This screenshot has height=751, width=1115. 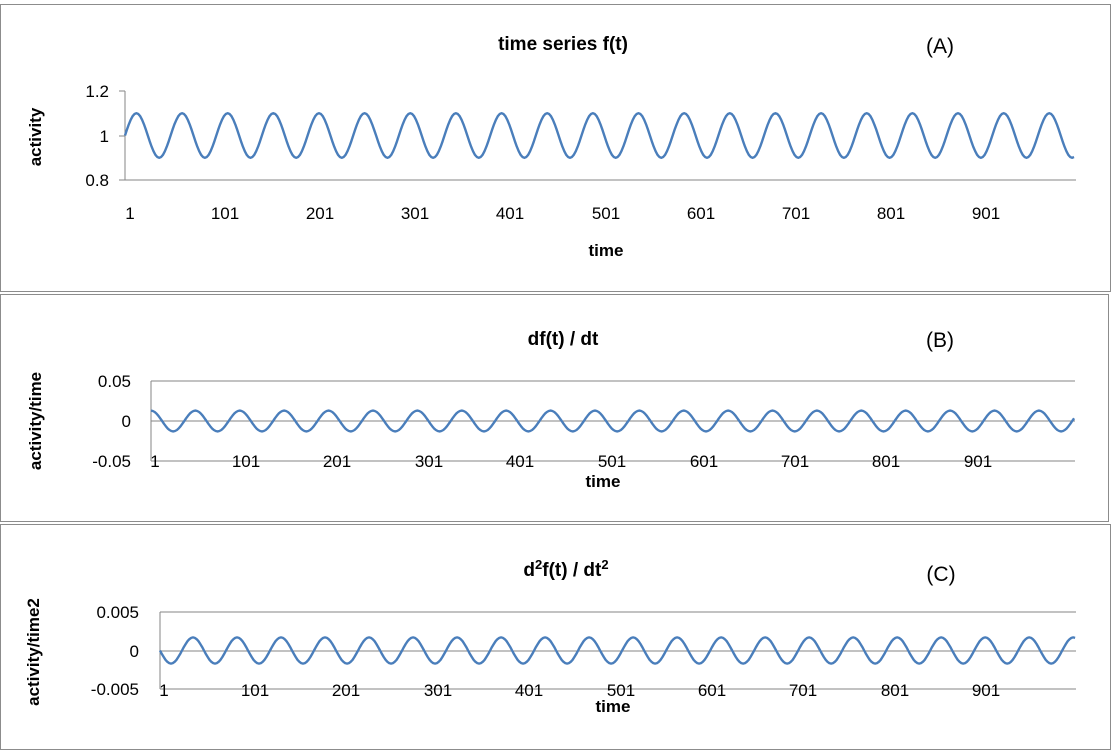 I want to click on chart-b-title: df(t) / dt, so click(x=563, y=339).